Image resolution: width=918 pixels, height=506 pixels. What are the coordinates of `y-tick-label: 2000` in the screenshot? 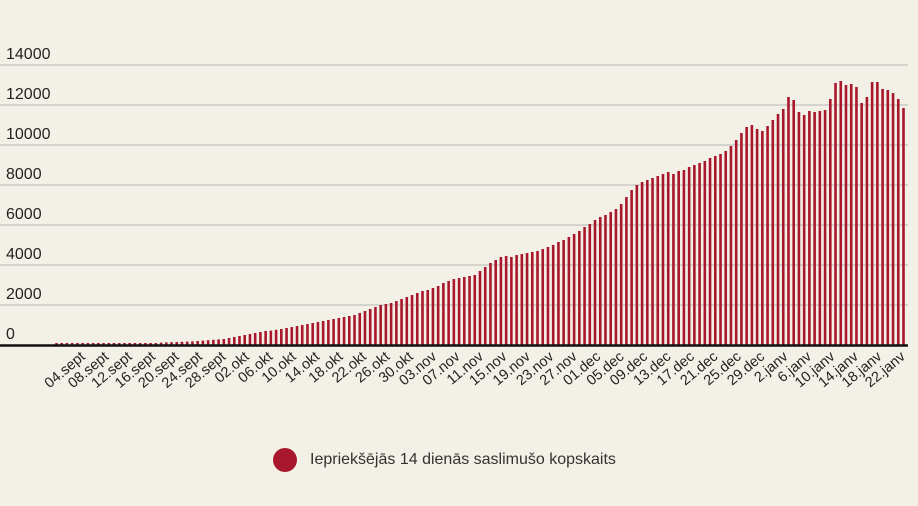 It's located at (24, 294).